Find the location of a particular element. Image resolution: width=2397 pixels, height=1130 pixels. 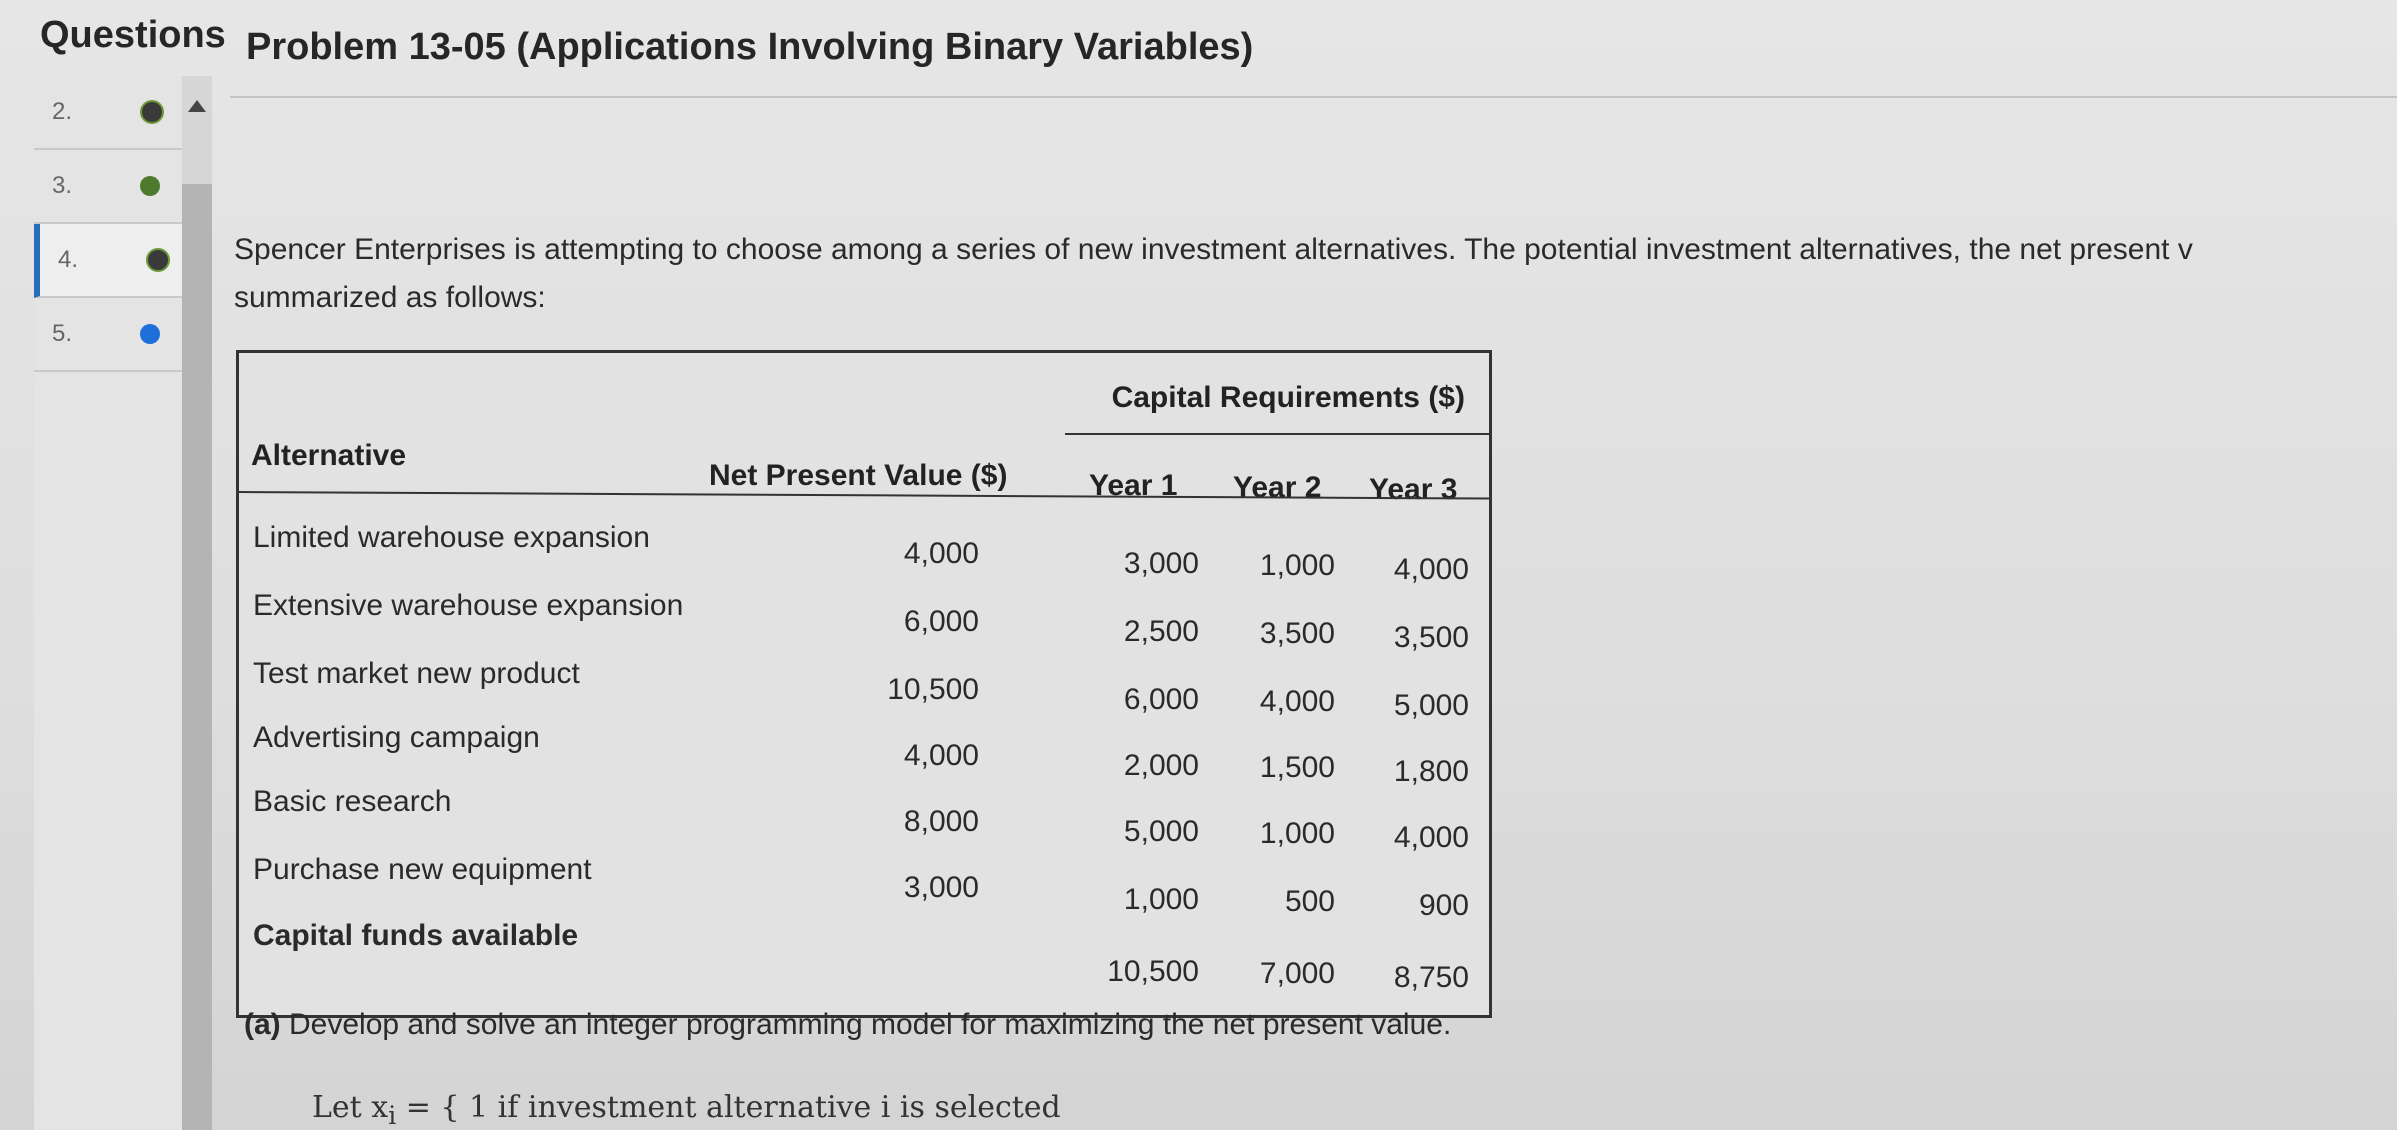

row-2-year-3: 3,500 is located at coordinates (1431, 637).